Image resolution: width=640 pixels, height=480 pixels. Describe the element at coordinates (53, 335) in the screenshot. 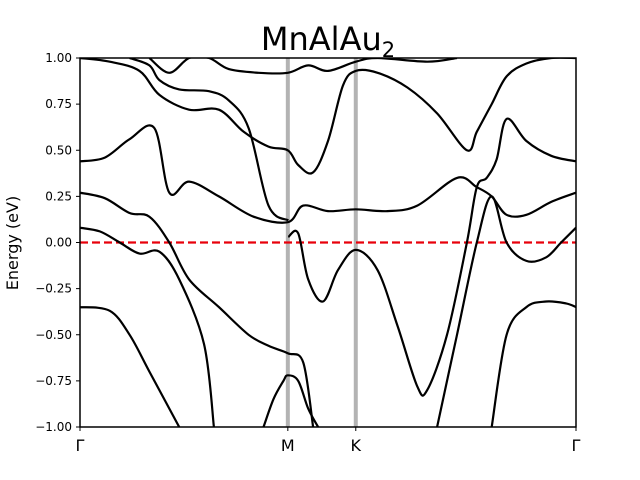

I see `y-tick-label: −0.50` at that location.